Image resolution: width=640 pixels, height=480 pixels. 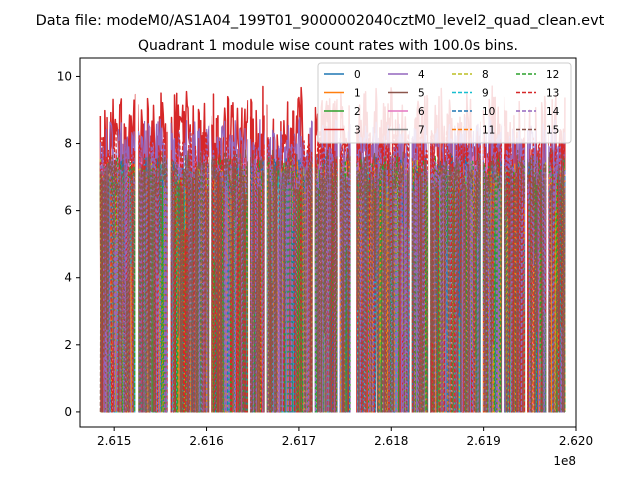 What do you see at coordinates (444, 103) in the screenshot?
I see `legend-box` at bounding box center [444, 103].